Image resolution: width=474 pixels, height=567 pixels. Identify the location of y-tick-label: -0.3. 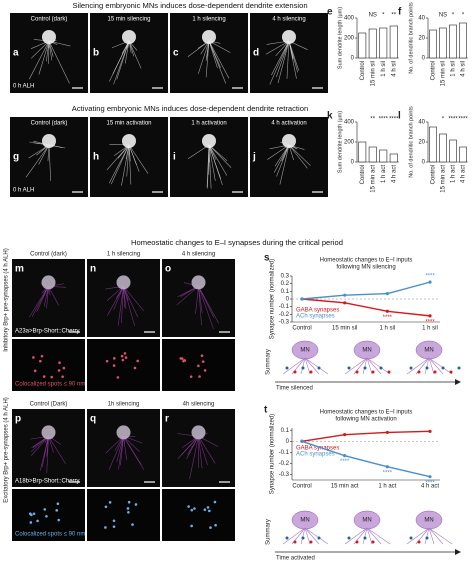
(284, 323).